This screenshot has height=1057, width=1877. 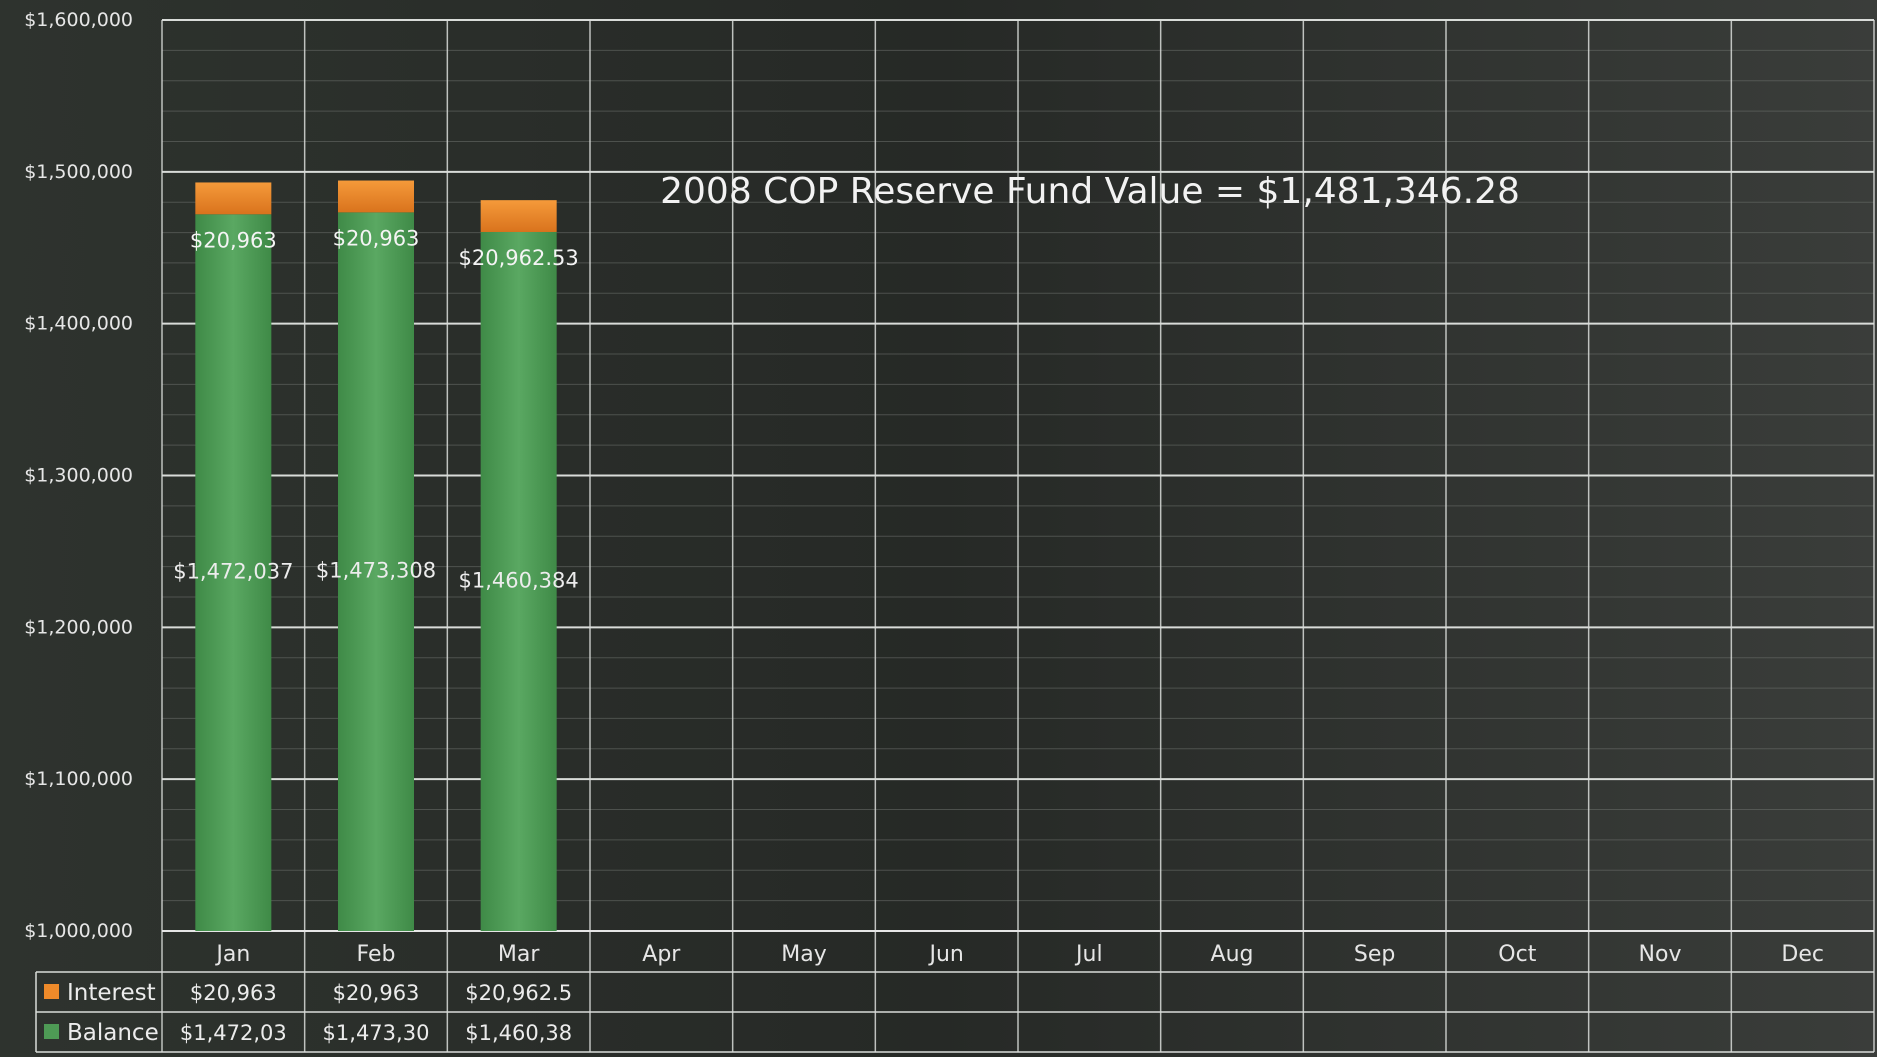 I want to click on legend-label-interest: Interest, so click(x=111, y=993).